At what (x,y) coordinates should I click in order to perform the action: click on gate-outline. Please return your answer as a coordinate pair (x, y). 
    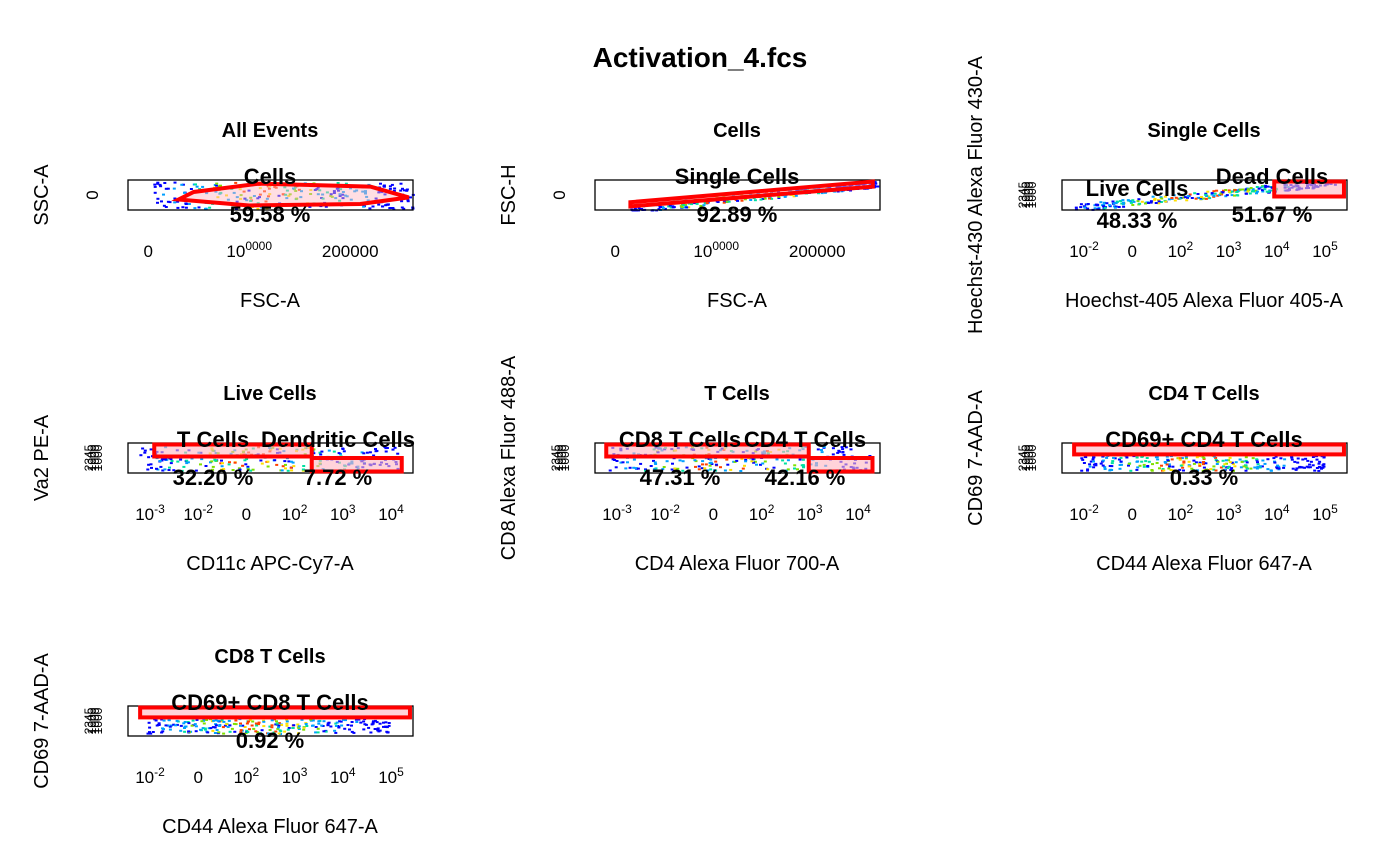
    Looking at the image, I should click on (290, 194).